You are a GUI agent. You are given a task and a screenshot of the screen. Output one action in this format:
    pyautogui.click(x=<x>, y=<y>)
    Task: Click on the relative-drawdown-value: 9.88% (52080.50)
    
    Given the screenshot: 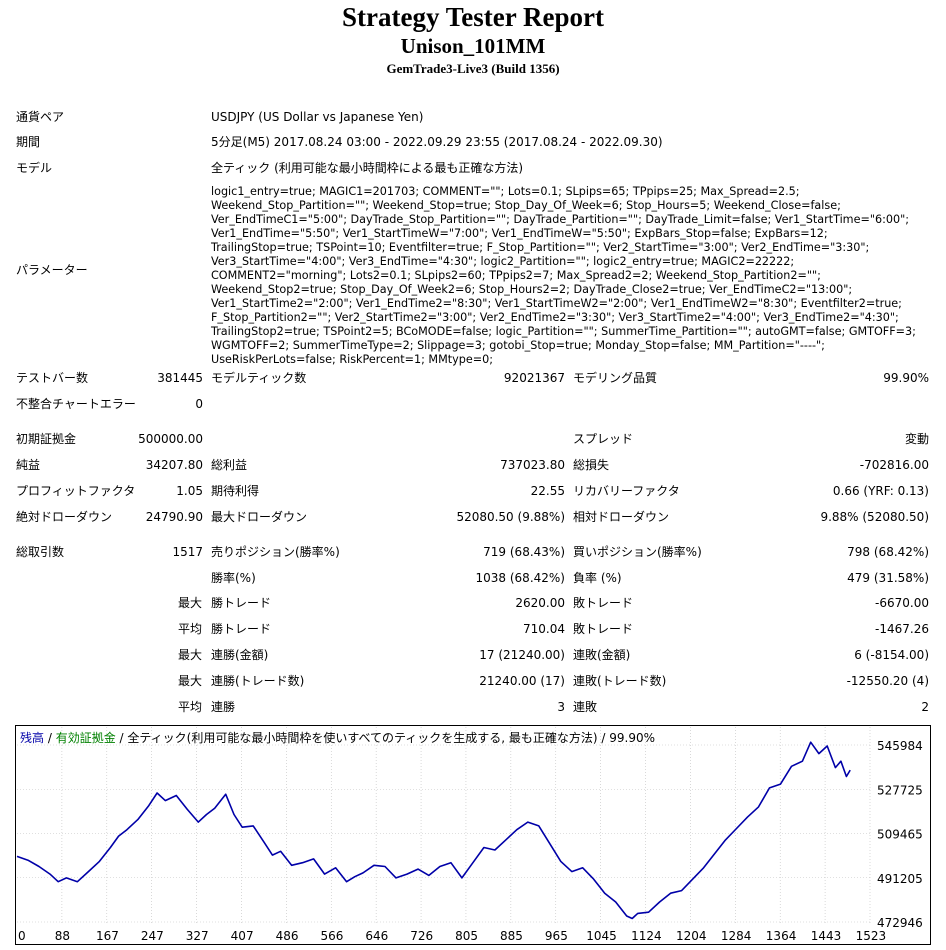 What is the action you would take?
    pyautogui.click(x=874, y=517)
    